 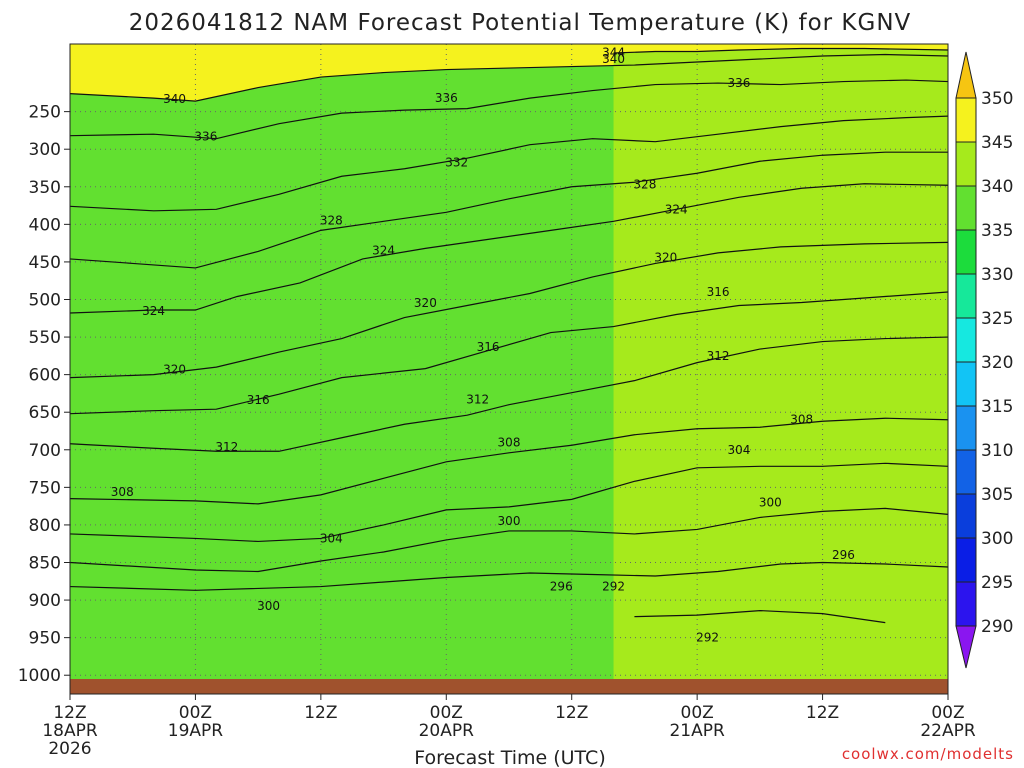 What do you see at coordinates (997, 627) in the screenshot?
I see `colorbar-label: 290` at bounding box center [997, 627].